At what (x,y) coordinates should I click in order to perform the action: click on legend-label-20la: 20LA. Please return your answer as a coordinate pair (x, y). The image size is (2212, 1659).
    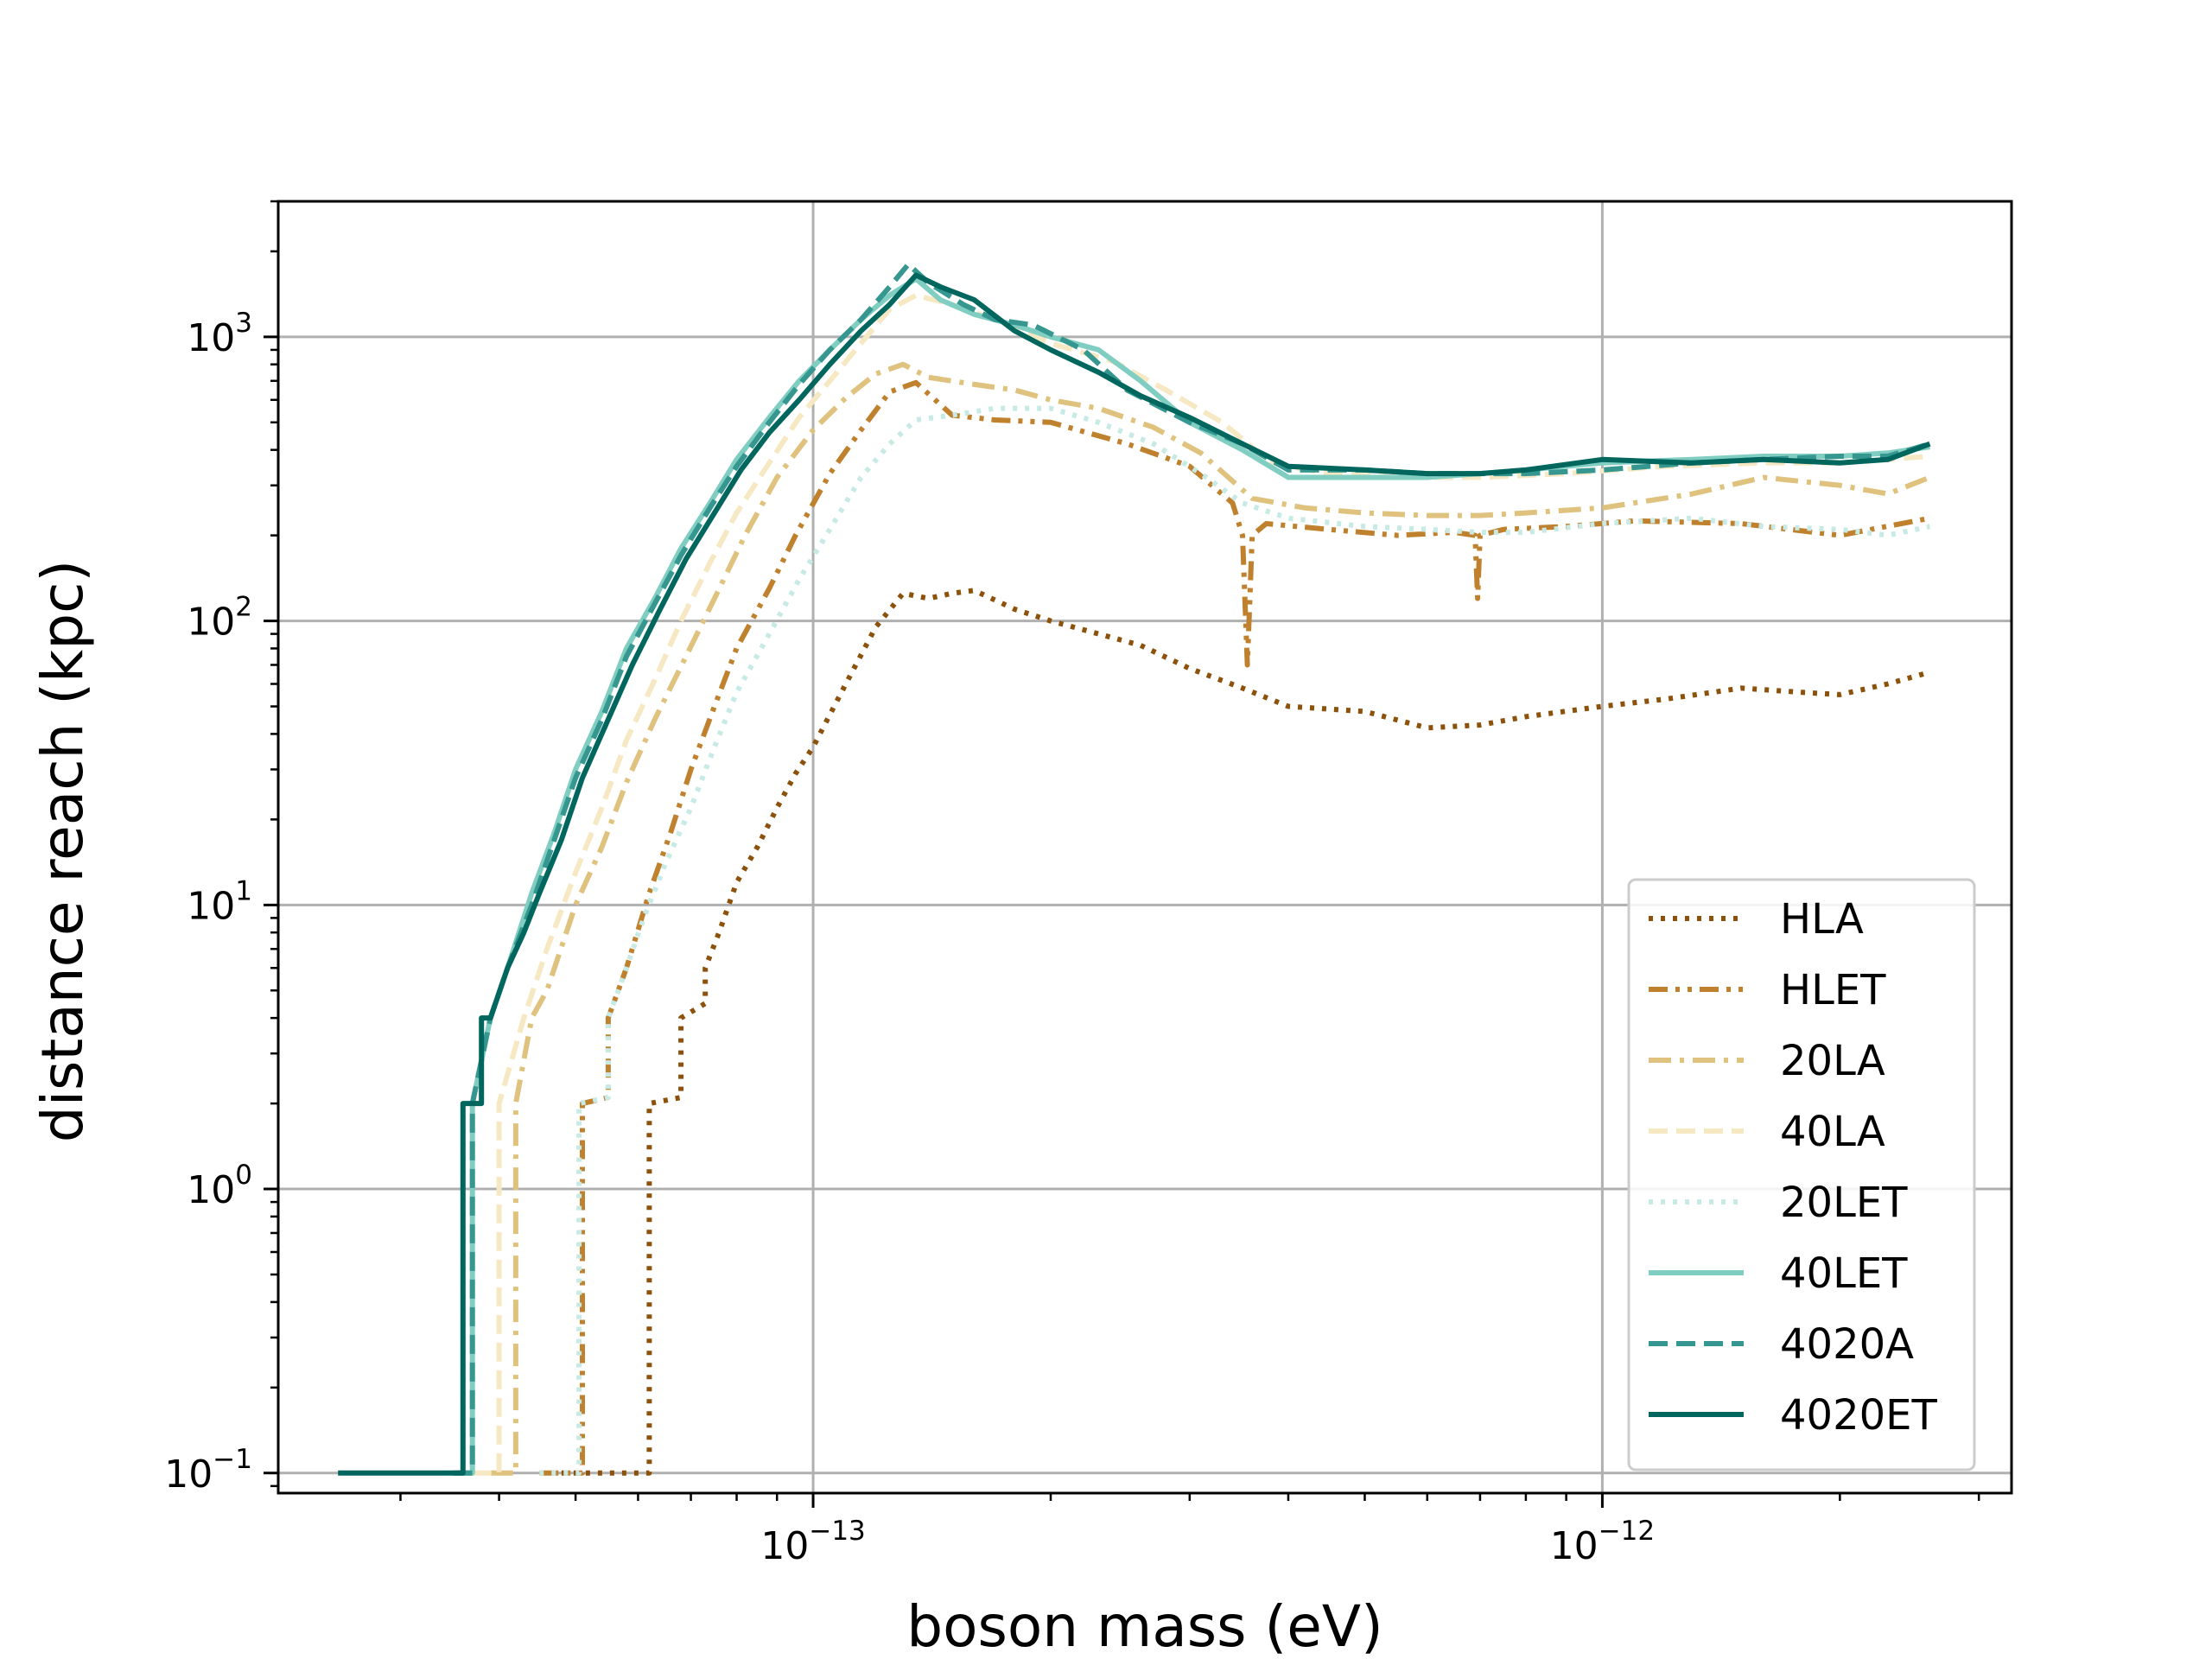
    Looking at the image, I should click on (1832, 1061).